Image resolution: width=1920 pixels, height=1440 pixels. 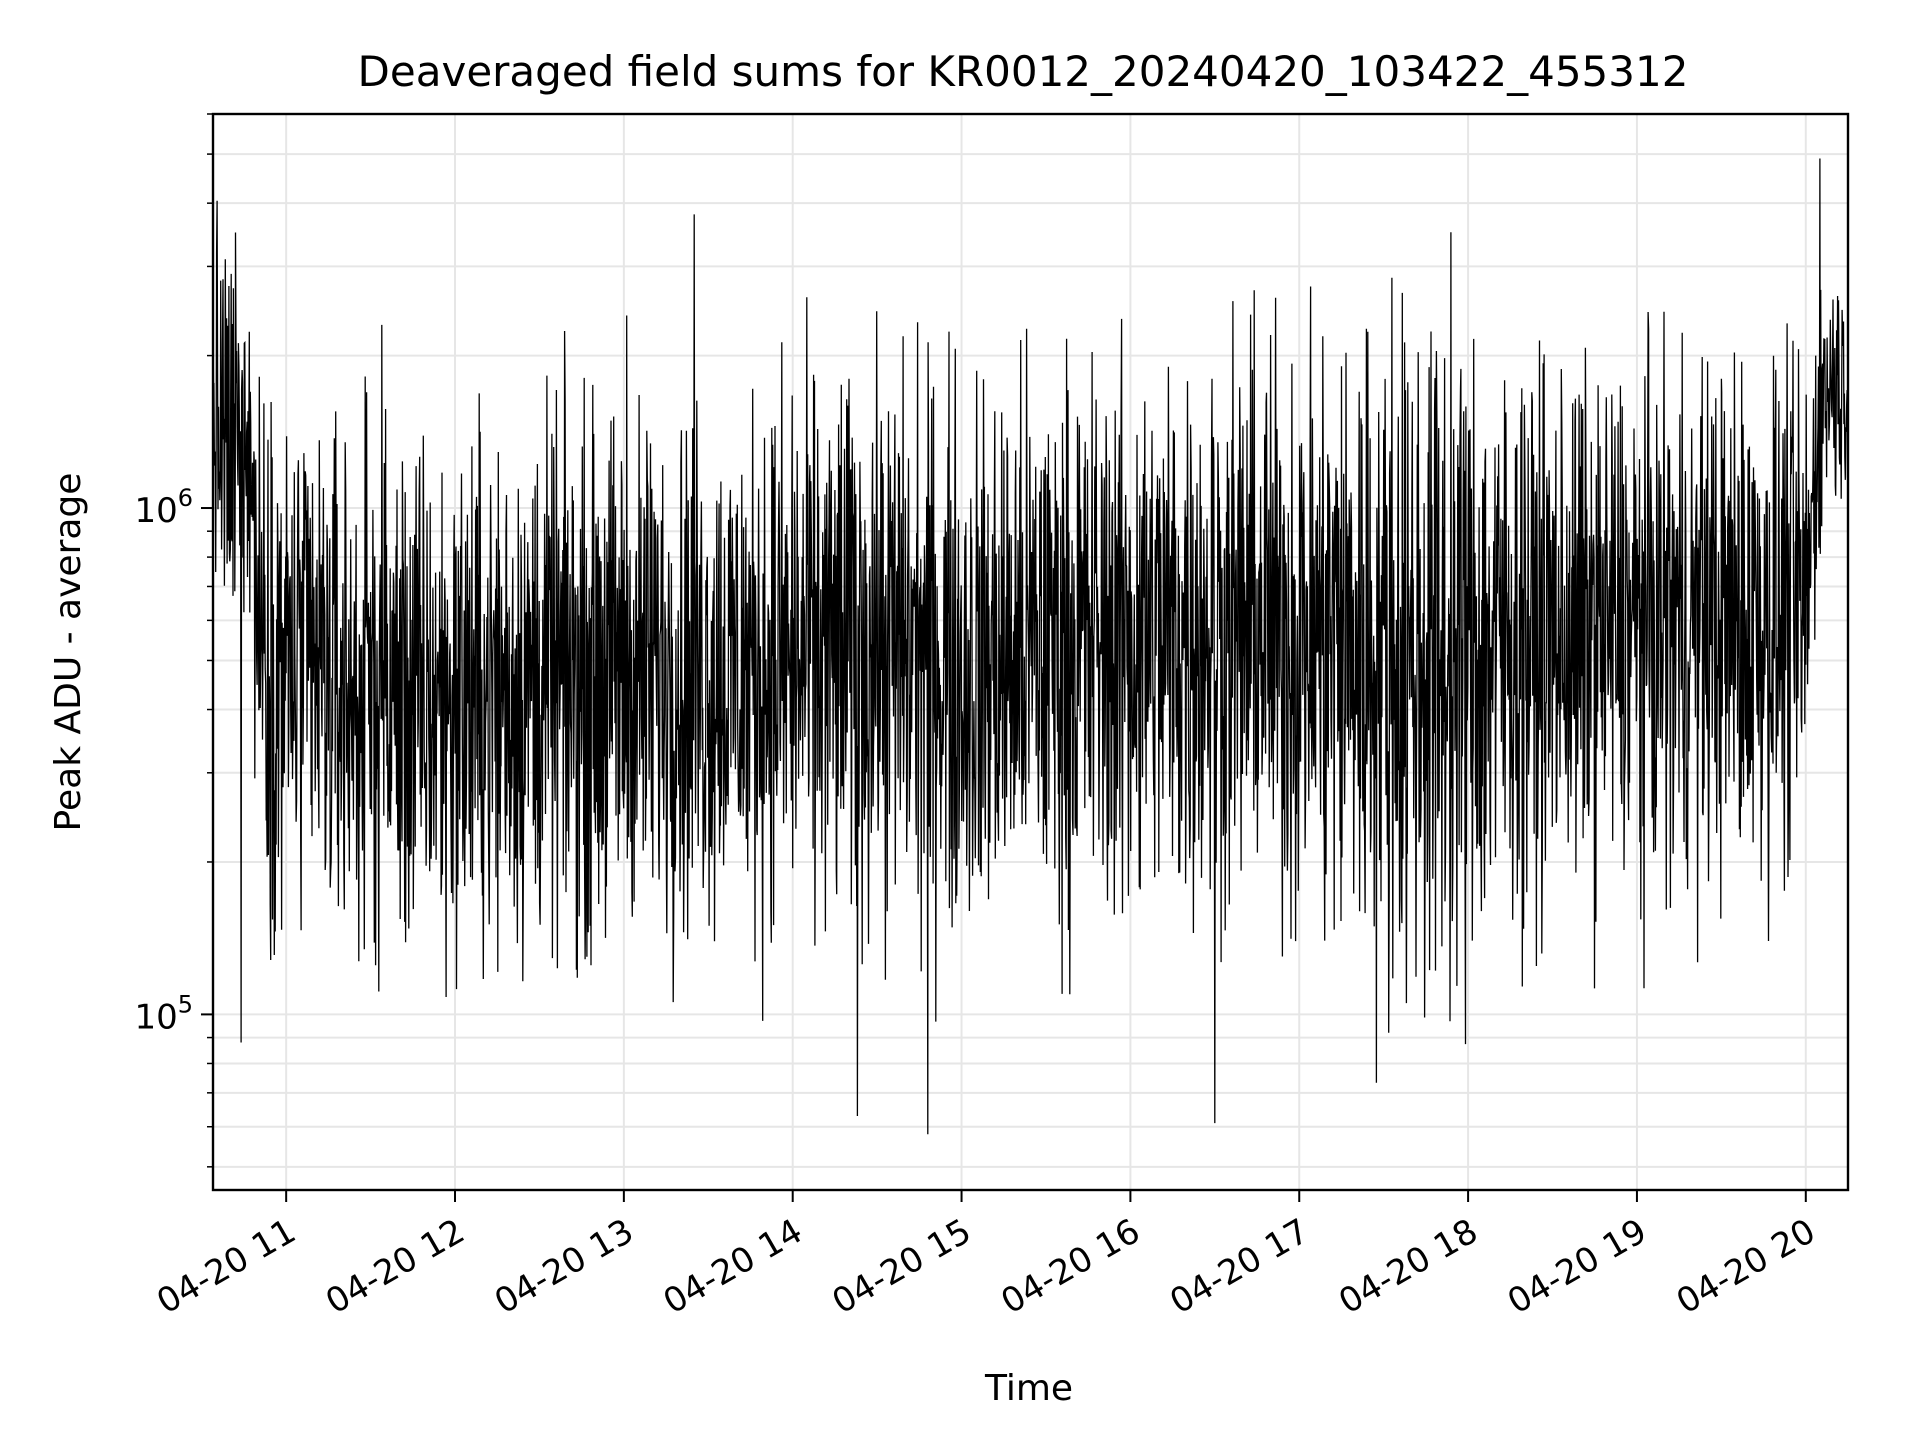 I want to click on y-axis-label: Peak ADU - average, so click(x=68, y=652).